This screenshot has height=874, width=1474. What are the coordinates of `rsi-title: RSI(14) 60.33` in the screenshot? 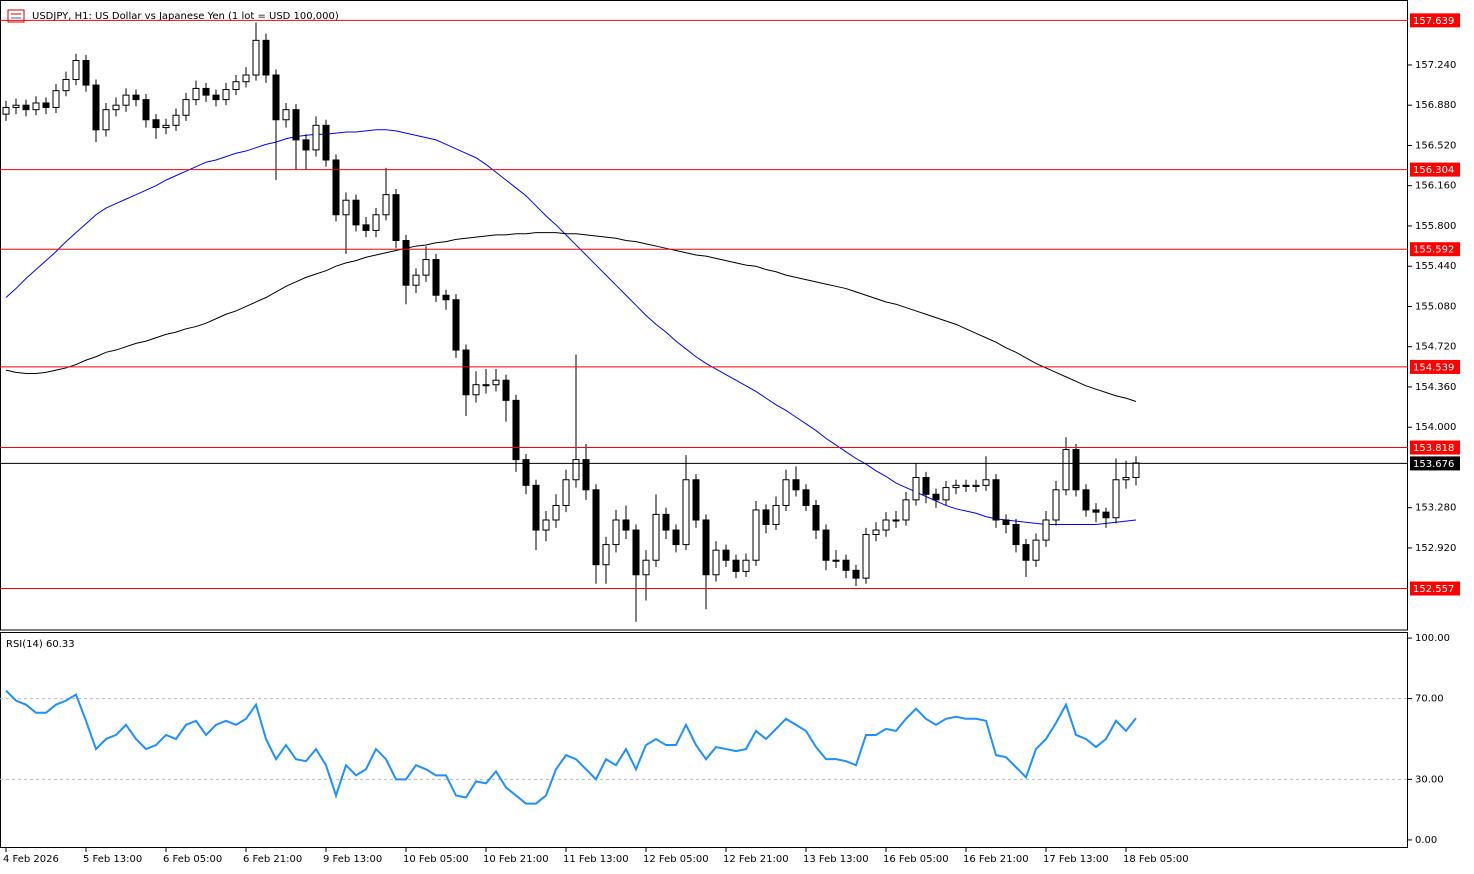 It's located at (40, 644).